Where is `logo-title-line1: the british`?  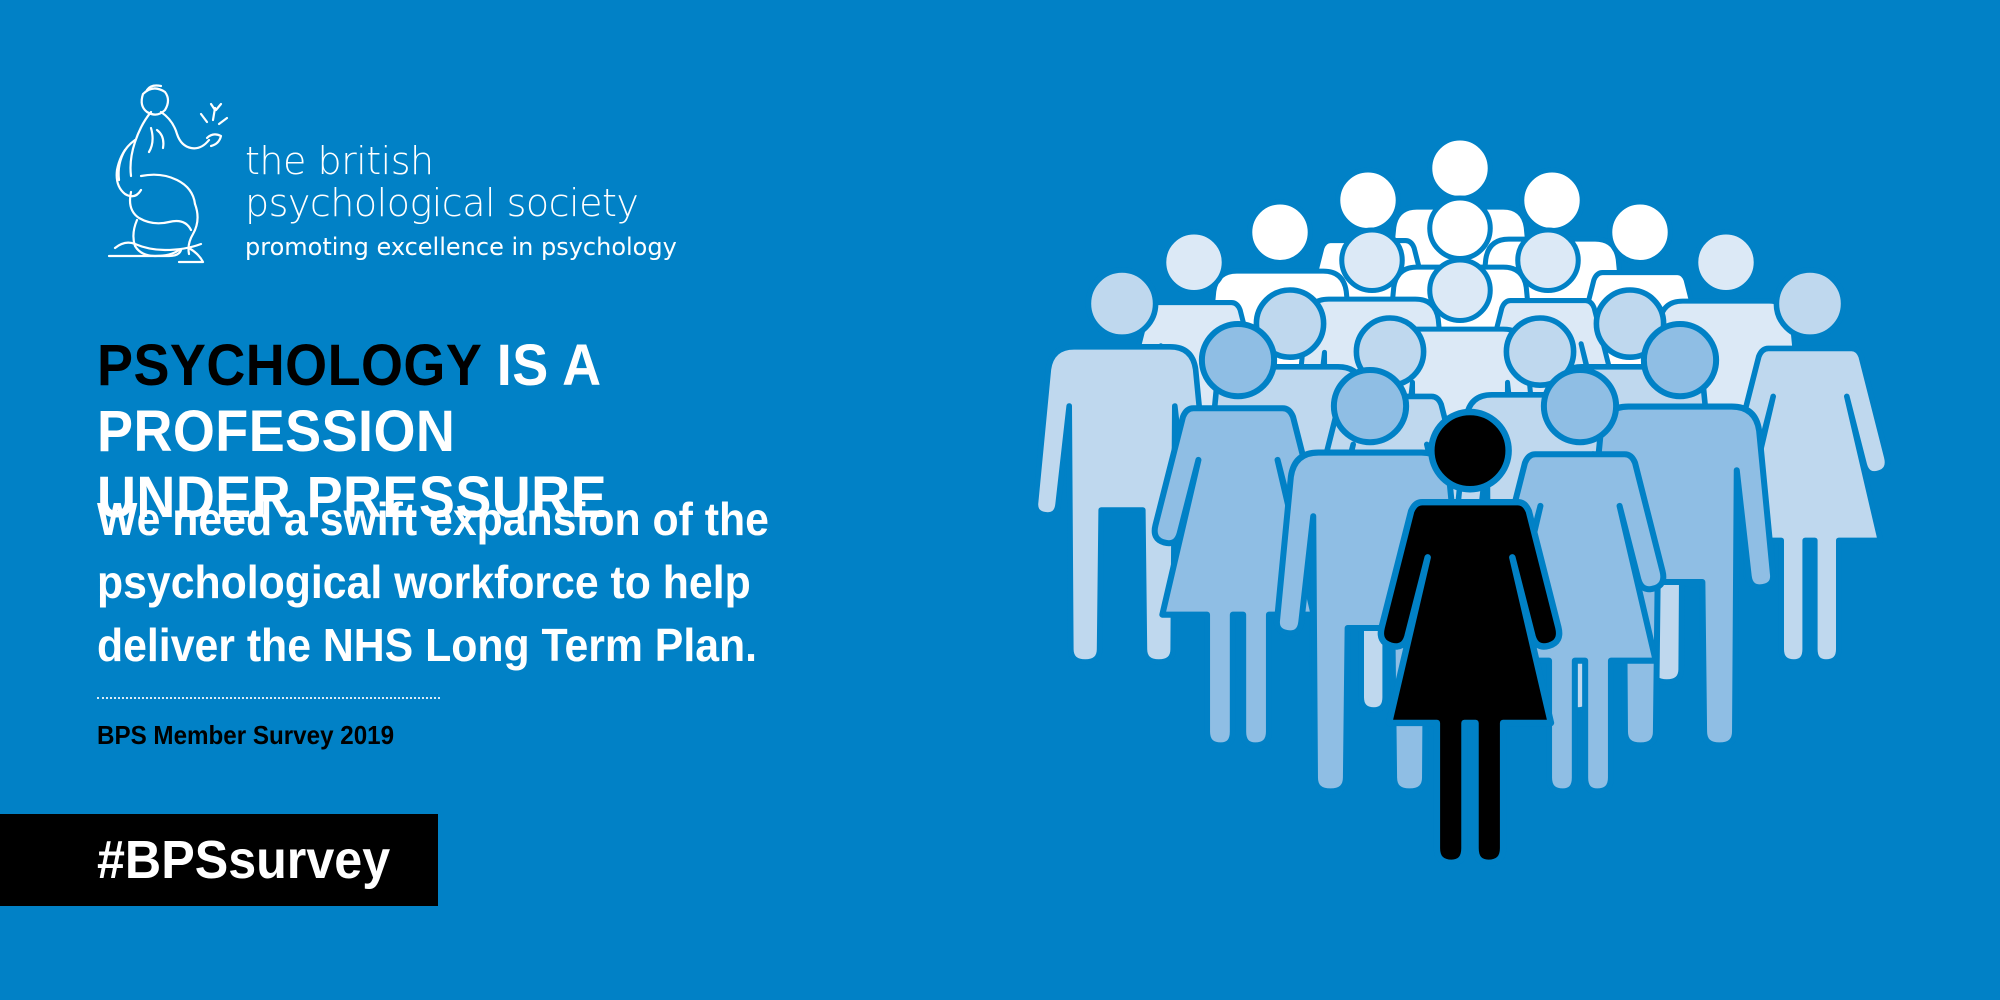 logo-title-line1: the british is located at coordinates (339, 161).